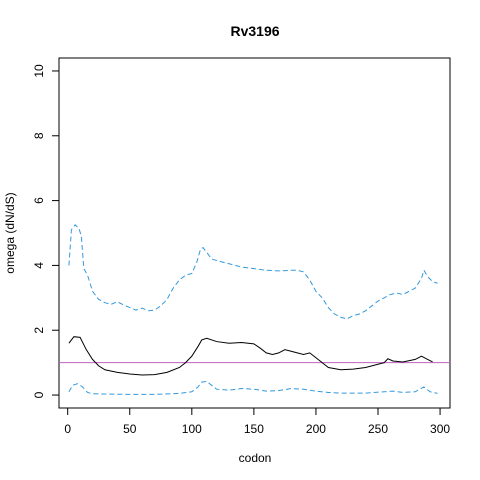 This screenshot has height=480, width=480. I want to click on y-tick-label: 4, so click(39, 265).